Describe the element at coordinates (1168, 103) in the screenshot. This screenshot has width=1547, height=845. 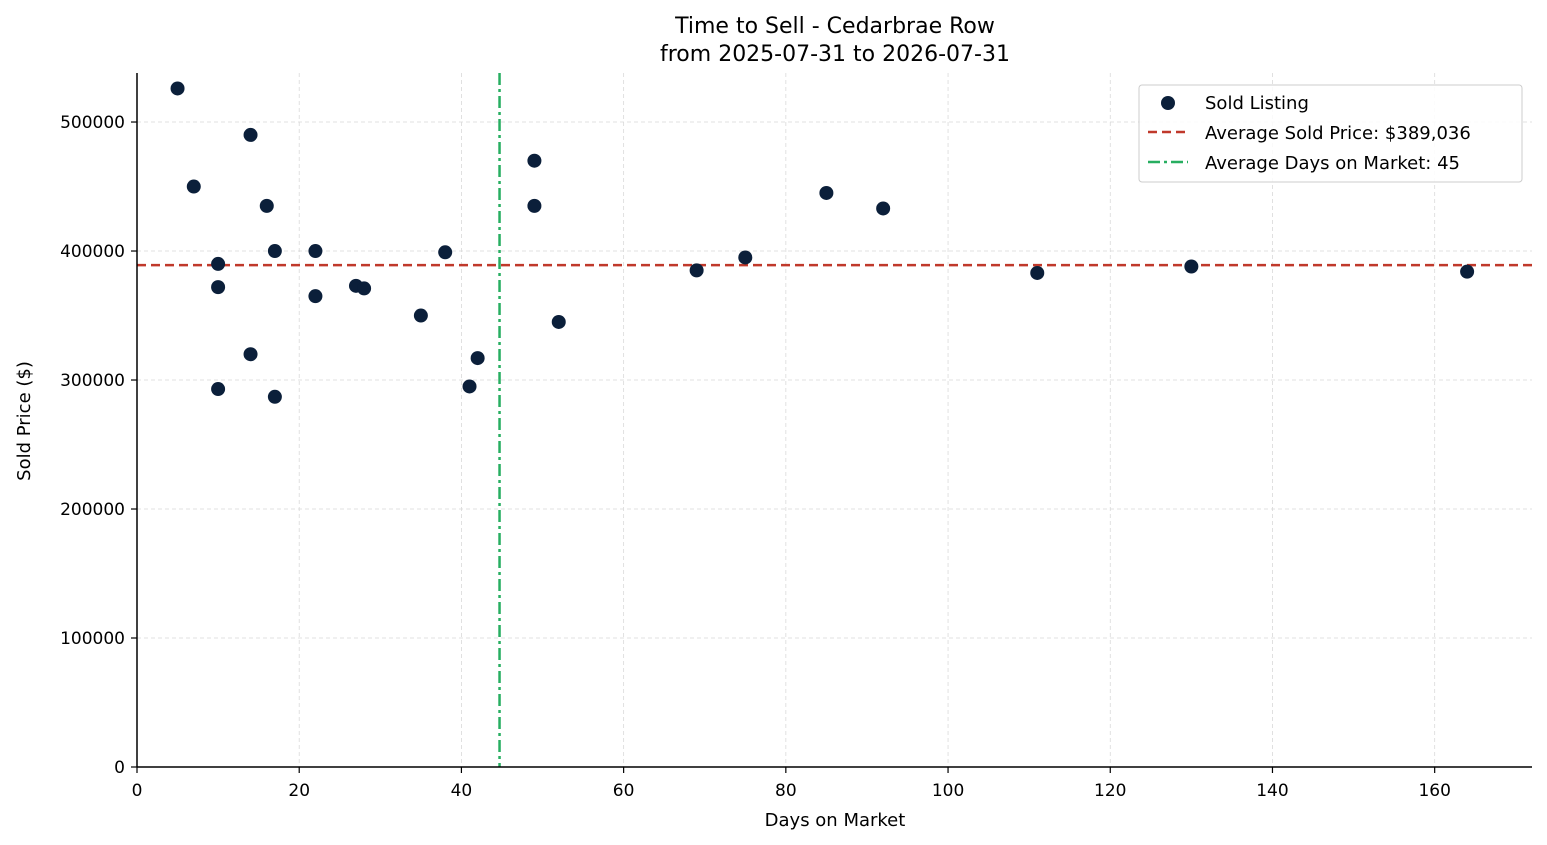
I see `legend-marker-sold-listing` at that location.